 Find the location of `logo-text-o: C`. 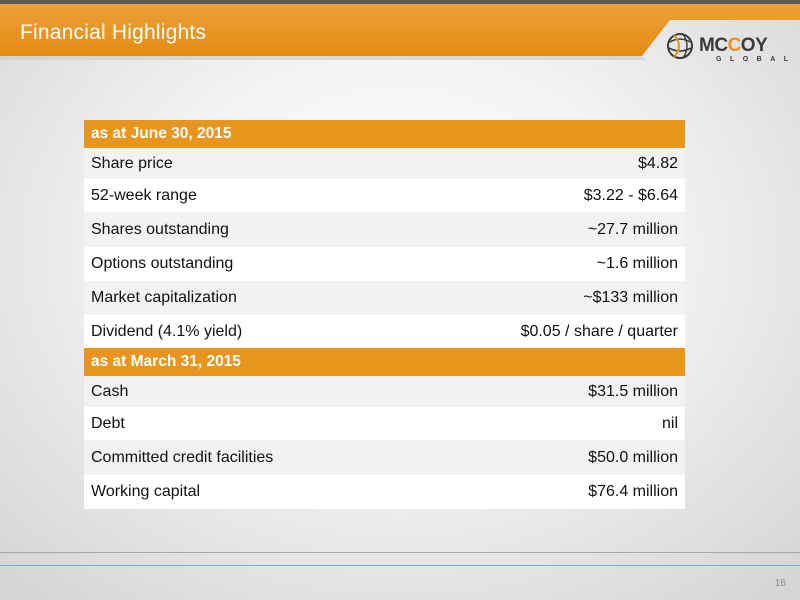

logo-text-o: C is located at coordinates (734, 45).